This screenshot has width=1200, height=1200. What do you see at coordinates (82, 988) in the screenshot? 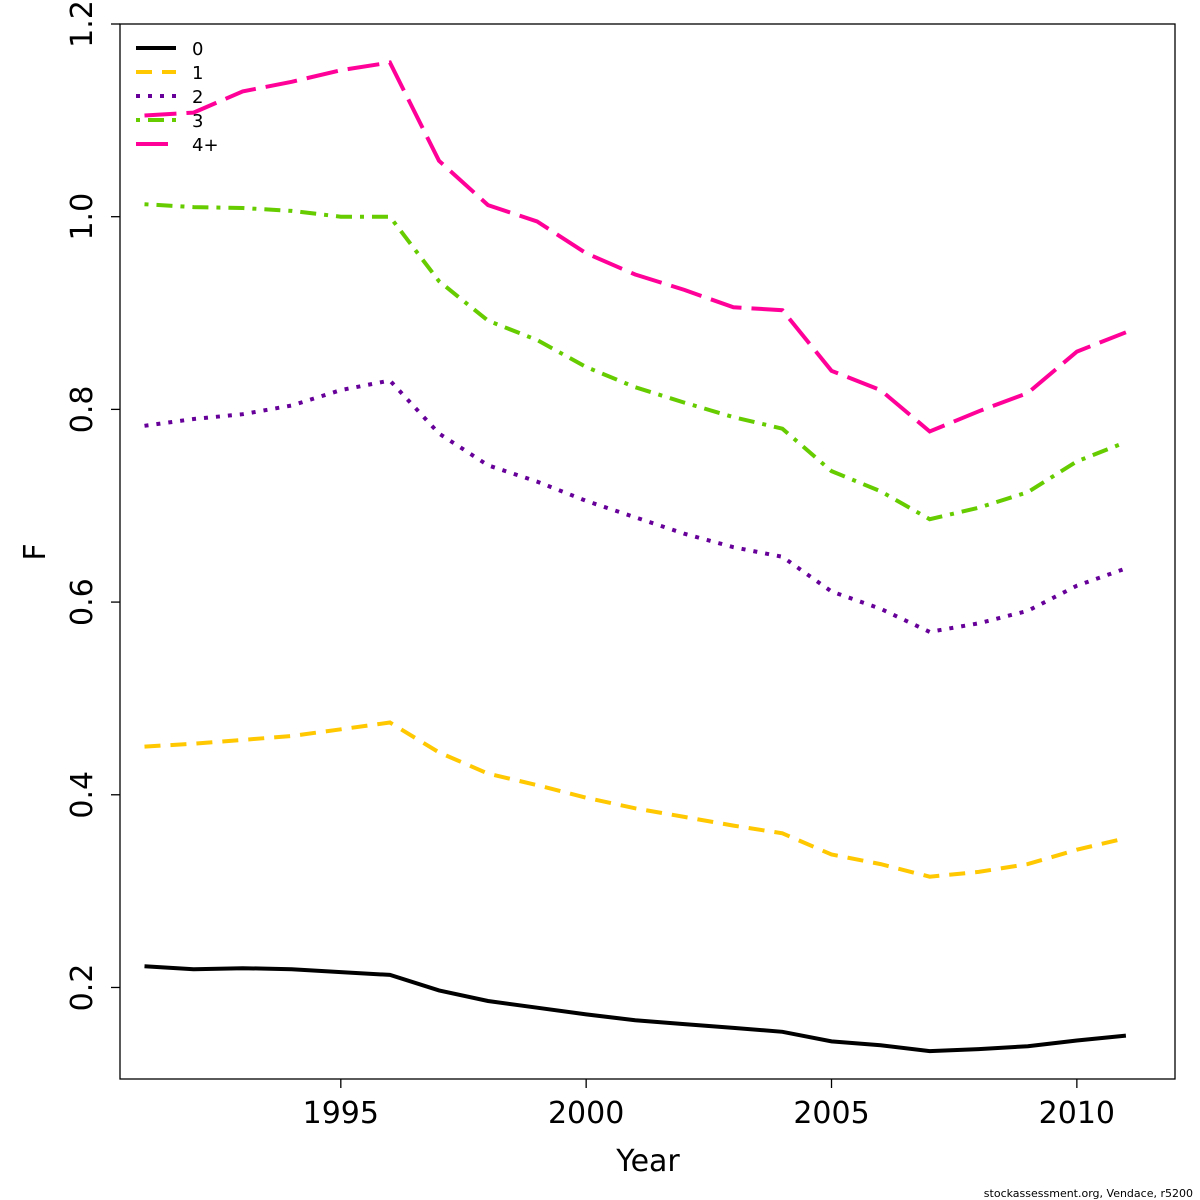
I see `y-tick-label: 0.2` at bounding box center [82, 988].